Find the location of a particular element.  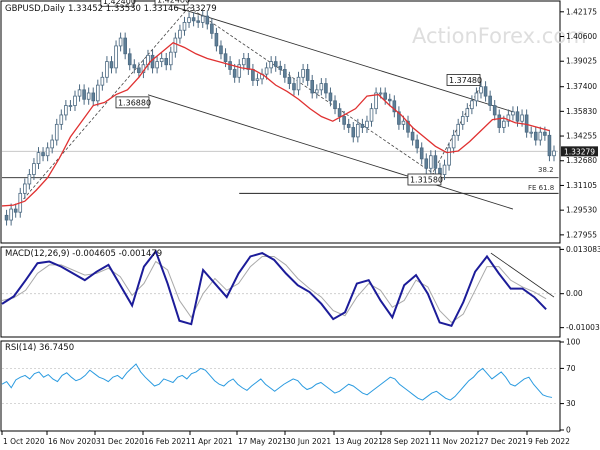

x-tick-label: 30 Jun 2021 is located at coordinates (308, 441).